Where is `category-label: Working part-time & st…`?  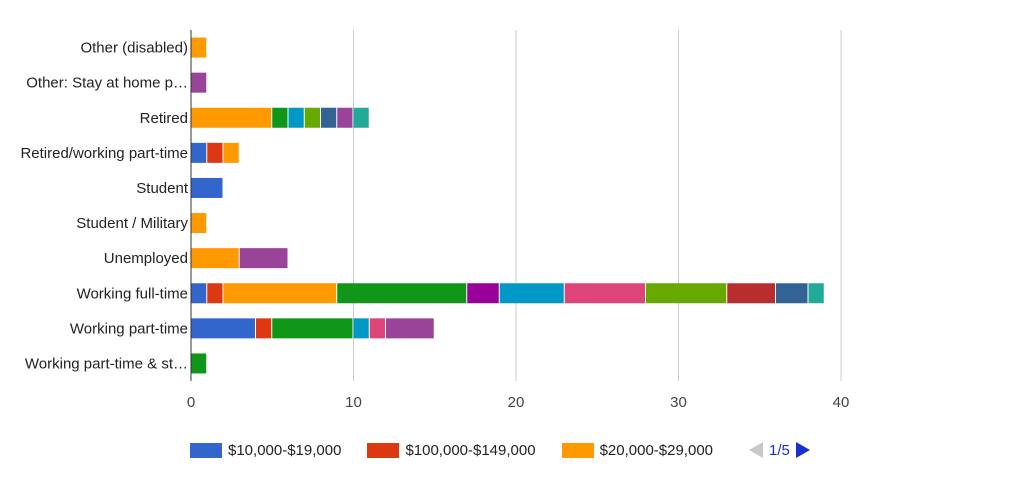 category-label: Working part-time & st… is located at coordinates (106, 363).